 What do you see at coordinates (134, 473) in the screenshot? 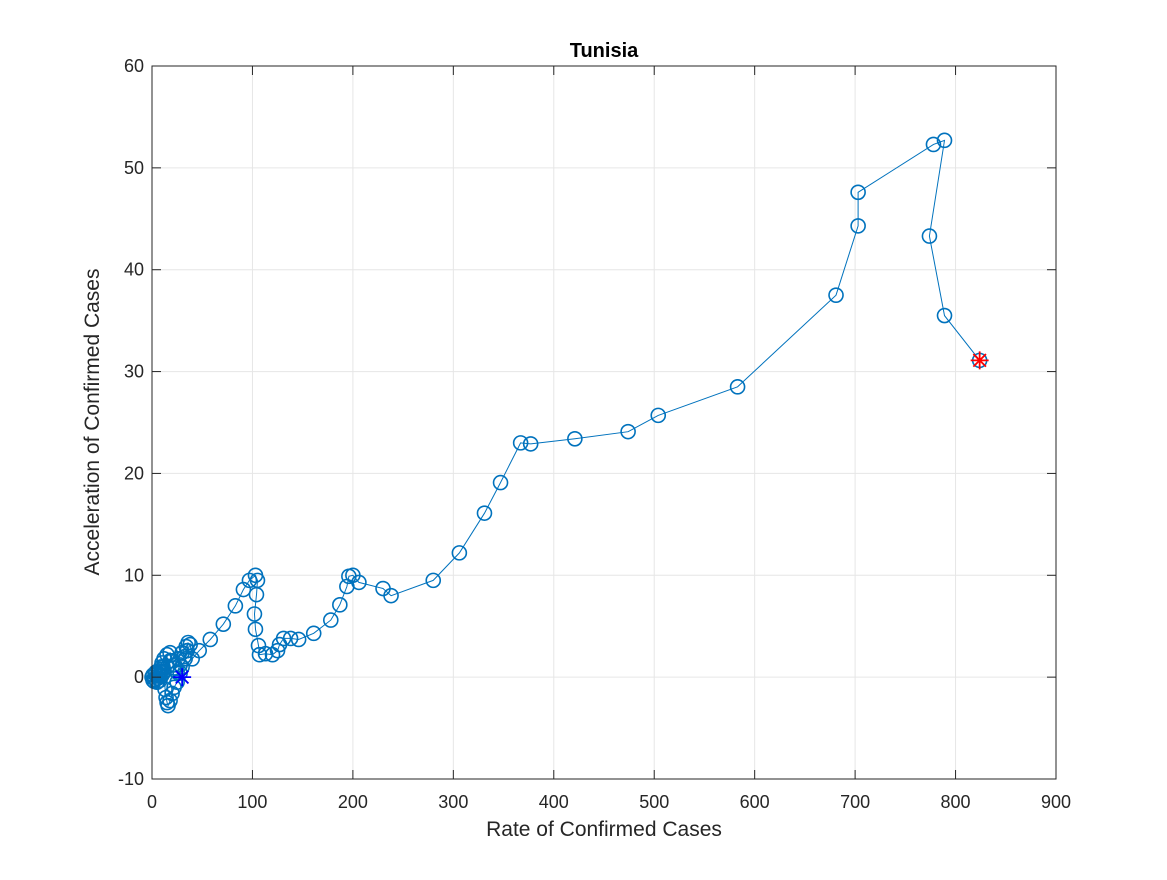
I see `y-tick-label: 20` at bounding box center [134, 473].